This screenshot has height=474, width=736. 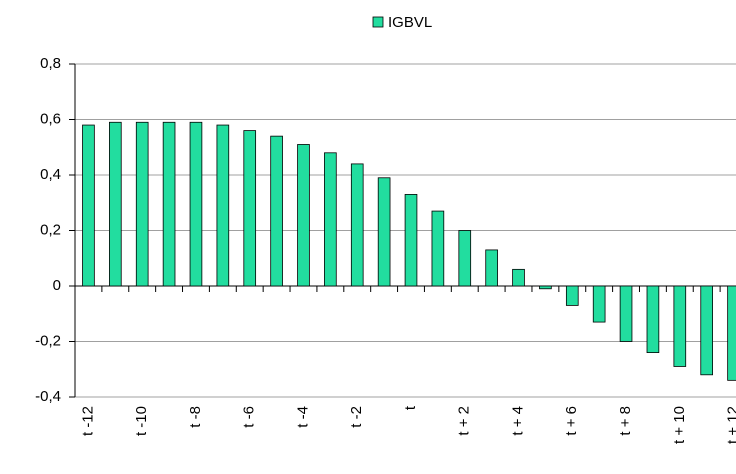 What do you see at coordinates (141, 421) in the screenshot?
I see `x-tick-label: t -10` at bounding box center [141, 421].